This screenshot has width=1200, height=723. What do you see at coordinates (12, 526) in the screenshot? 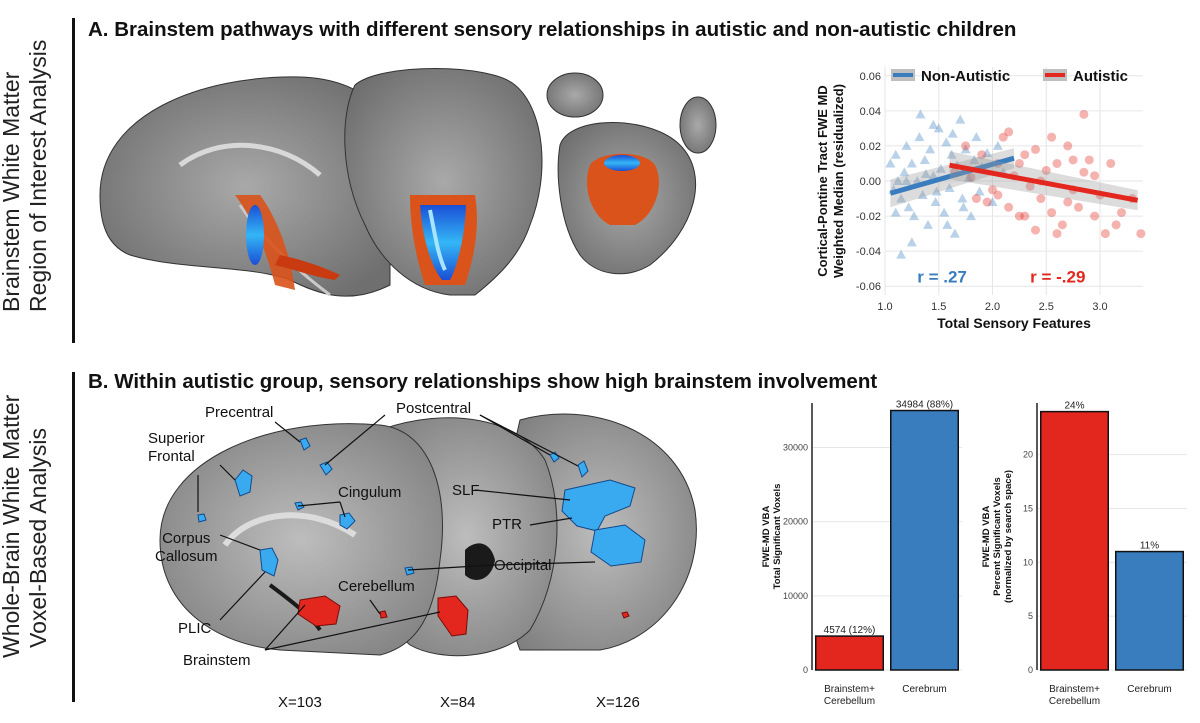
I see `side-label-b-line1: Whole-Brain White Matter` at bounding box center [12, 526].